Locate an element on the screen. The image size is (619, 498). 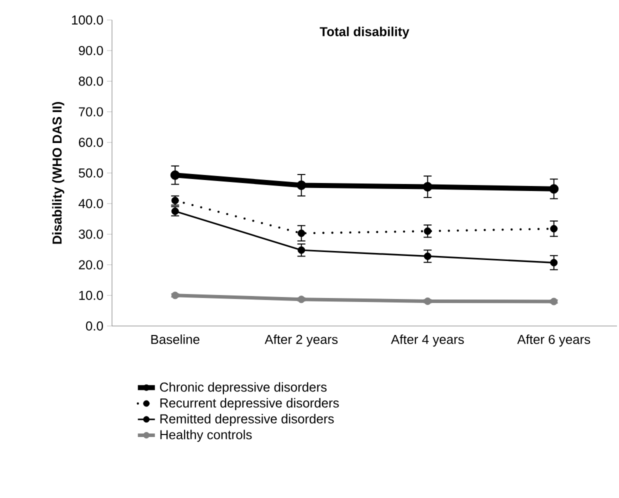
legend-label: Remitted depressive disorders is located at coordinates (247, 420).